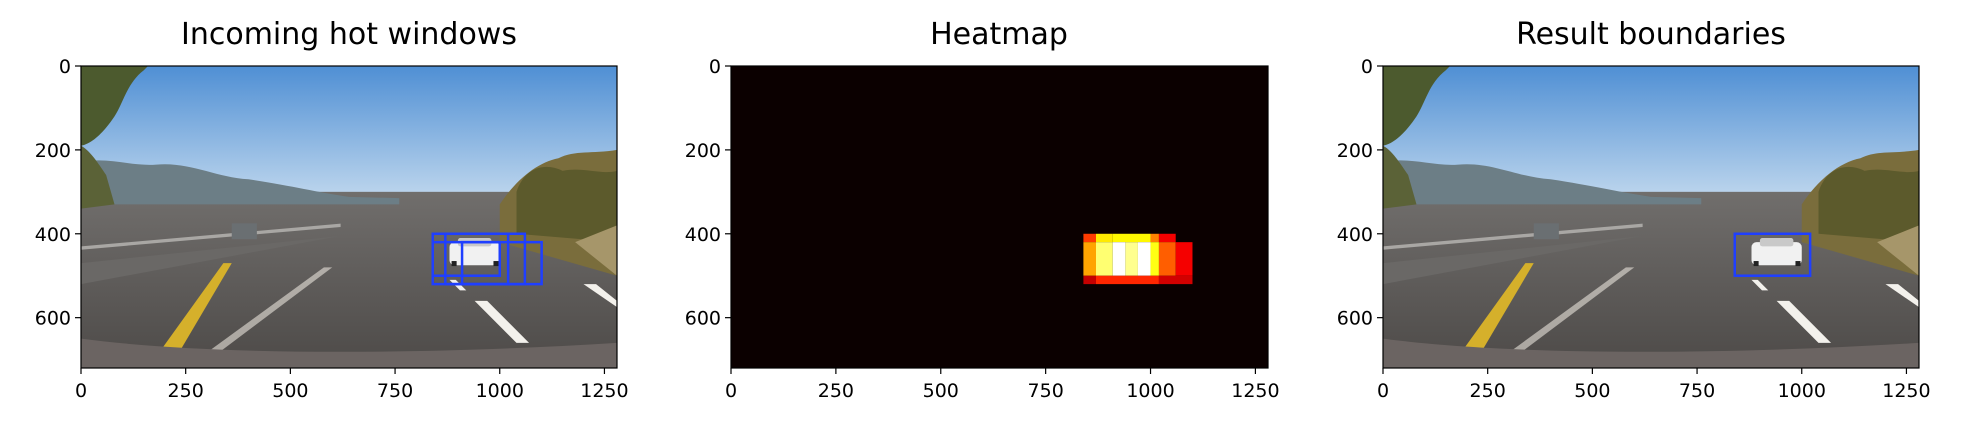  I want to click on result-boxes-overlay, so click(1772, 254).